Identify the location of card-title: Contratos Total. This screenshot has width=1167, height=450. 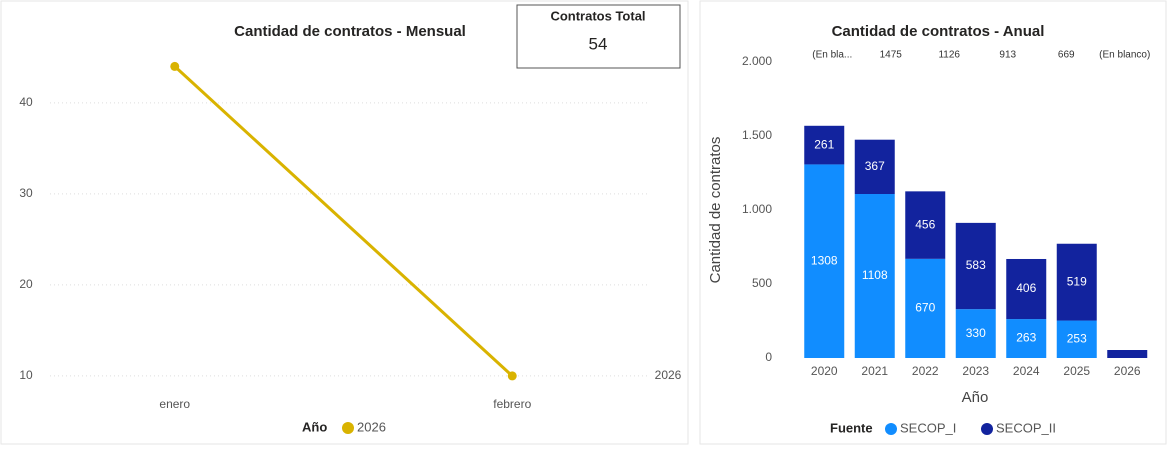
(597, 15).